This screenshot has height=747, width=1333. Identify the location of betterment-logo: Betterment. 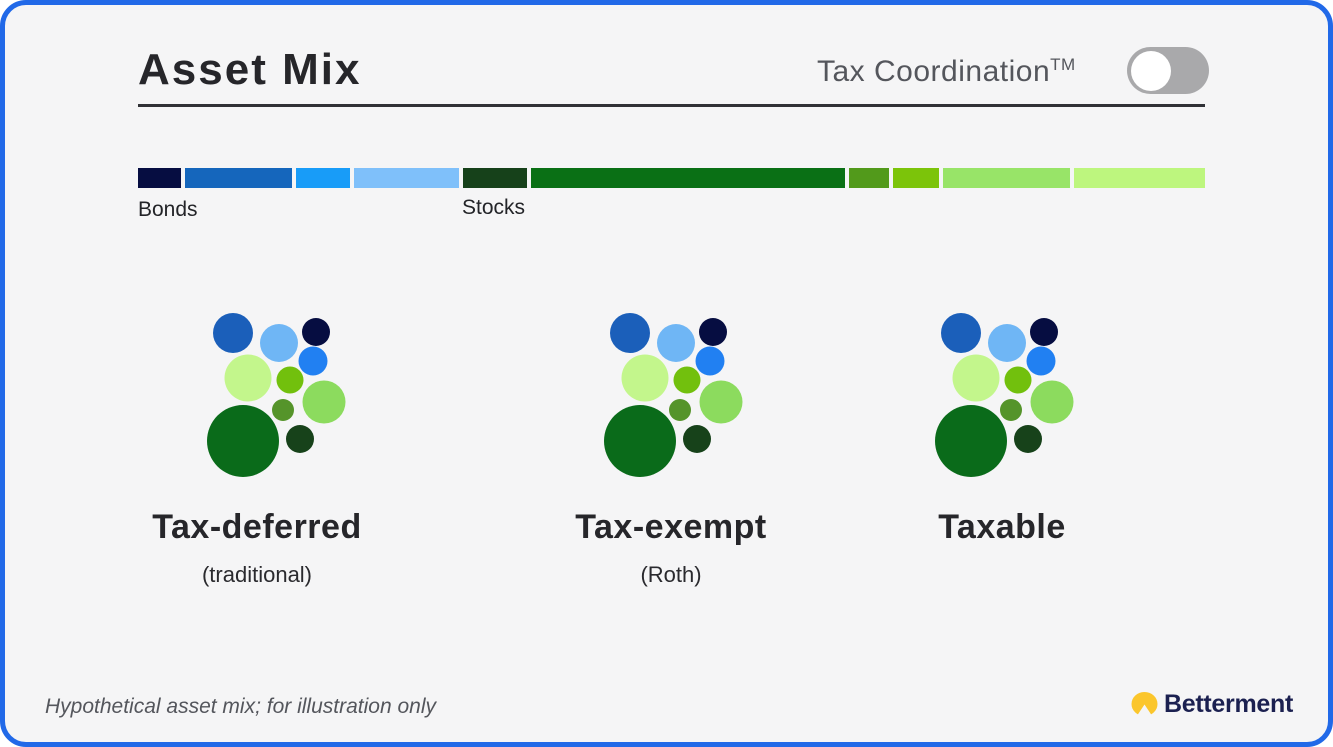
(1212, 704).